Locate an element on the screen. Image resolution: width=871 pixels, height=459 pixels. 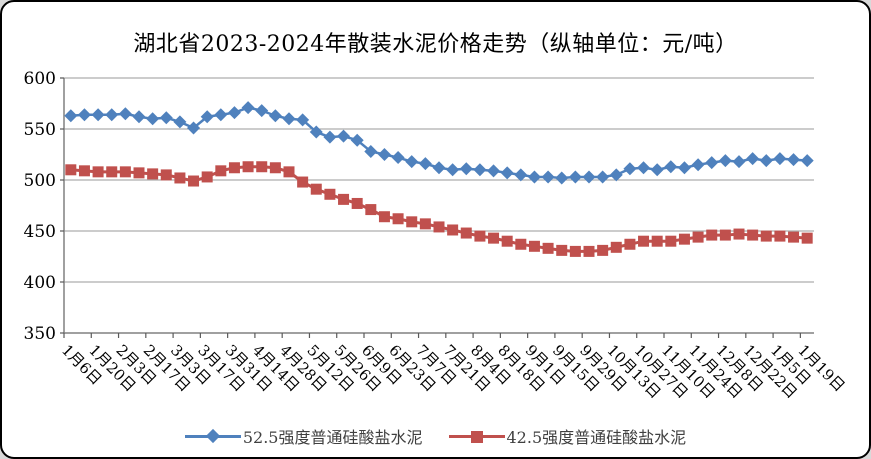
legend-item-42-5: 42.5强度普通硅酸盐水泥 is located at coordinates (567, 436).